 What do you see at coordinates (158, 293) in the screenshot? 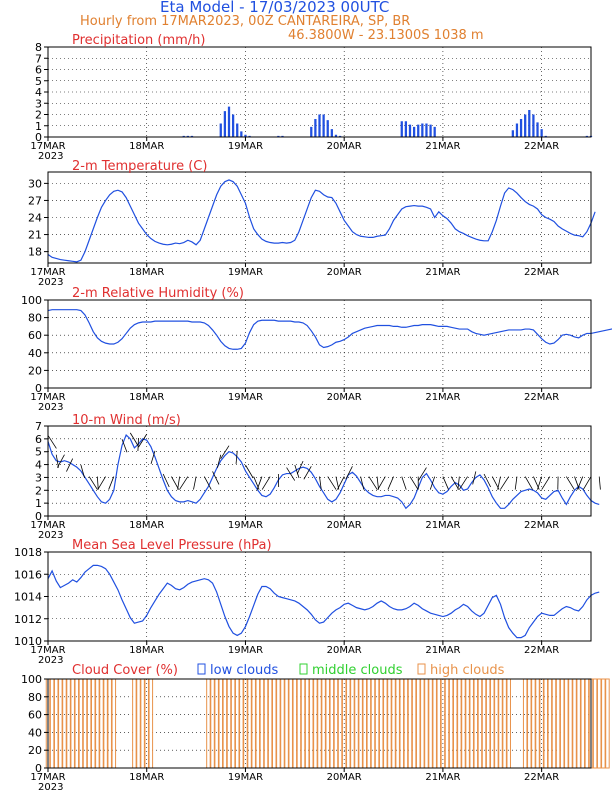
I see `panel-title: 2-m Relative Humidity (%)` at bounding box center [158, 293].